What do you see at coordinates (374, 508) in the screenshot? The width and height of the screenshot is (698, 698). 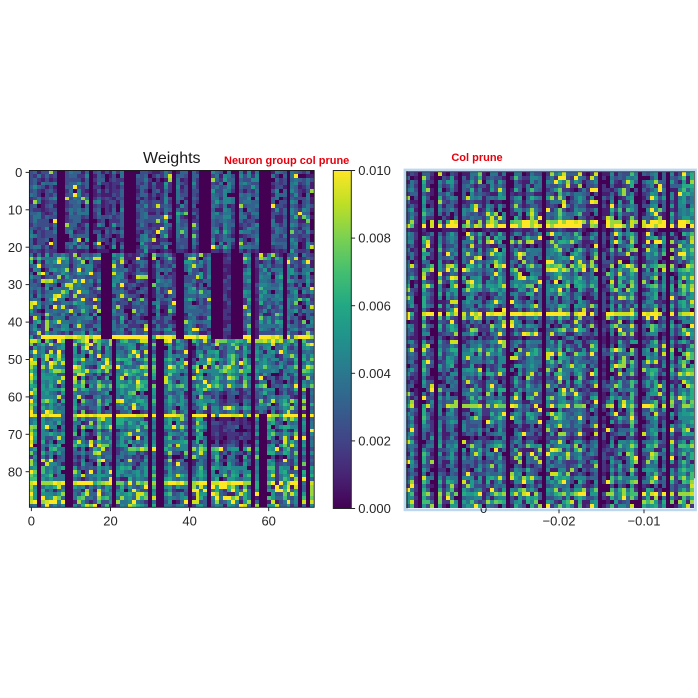 I see `svg-text: 0.000` at bounding box center [374, 508].